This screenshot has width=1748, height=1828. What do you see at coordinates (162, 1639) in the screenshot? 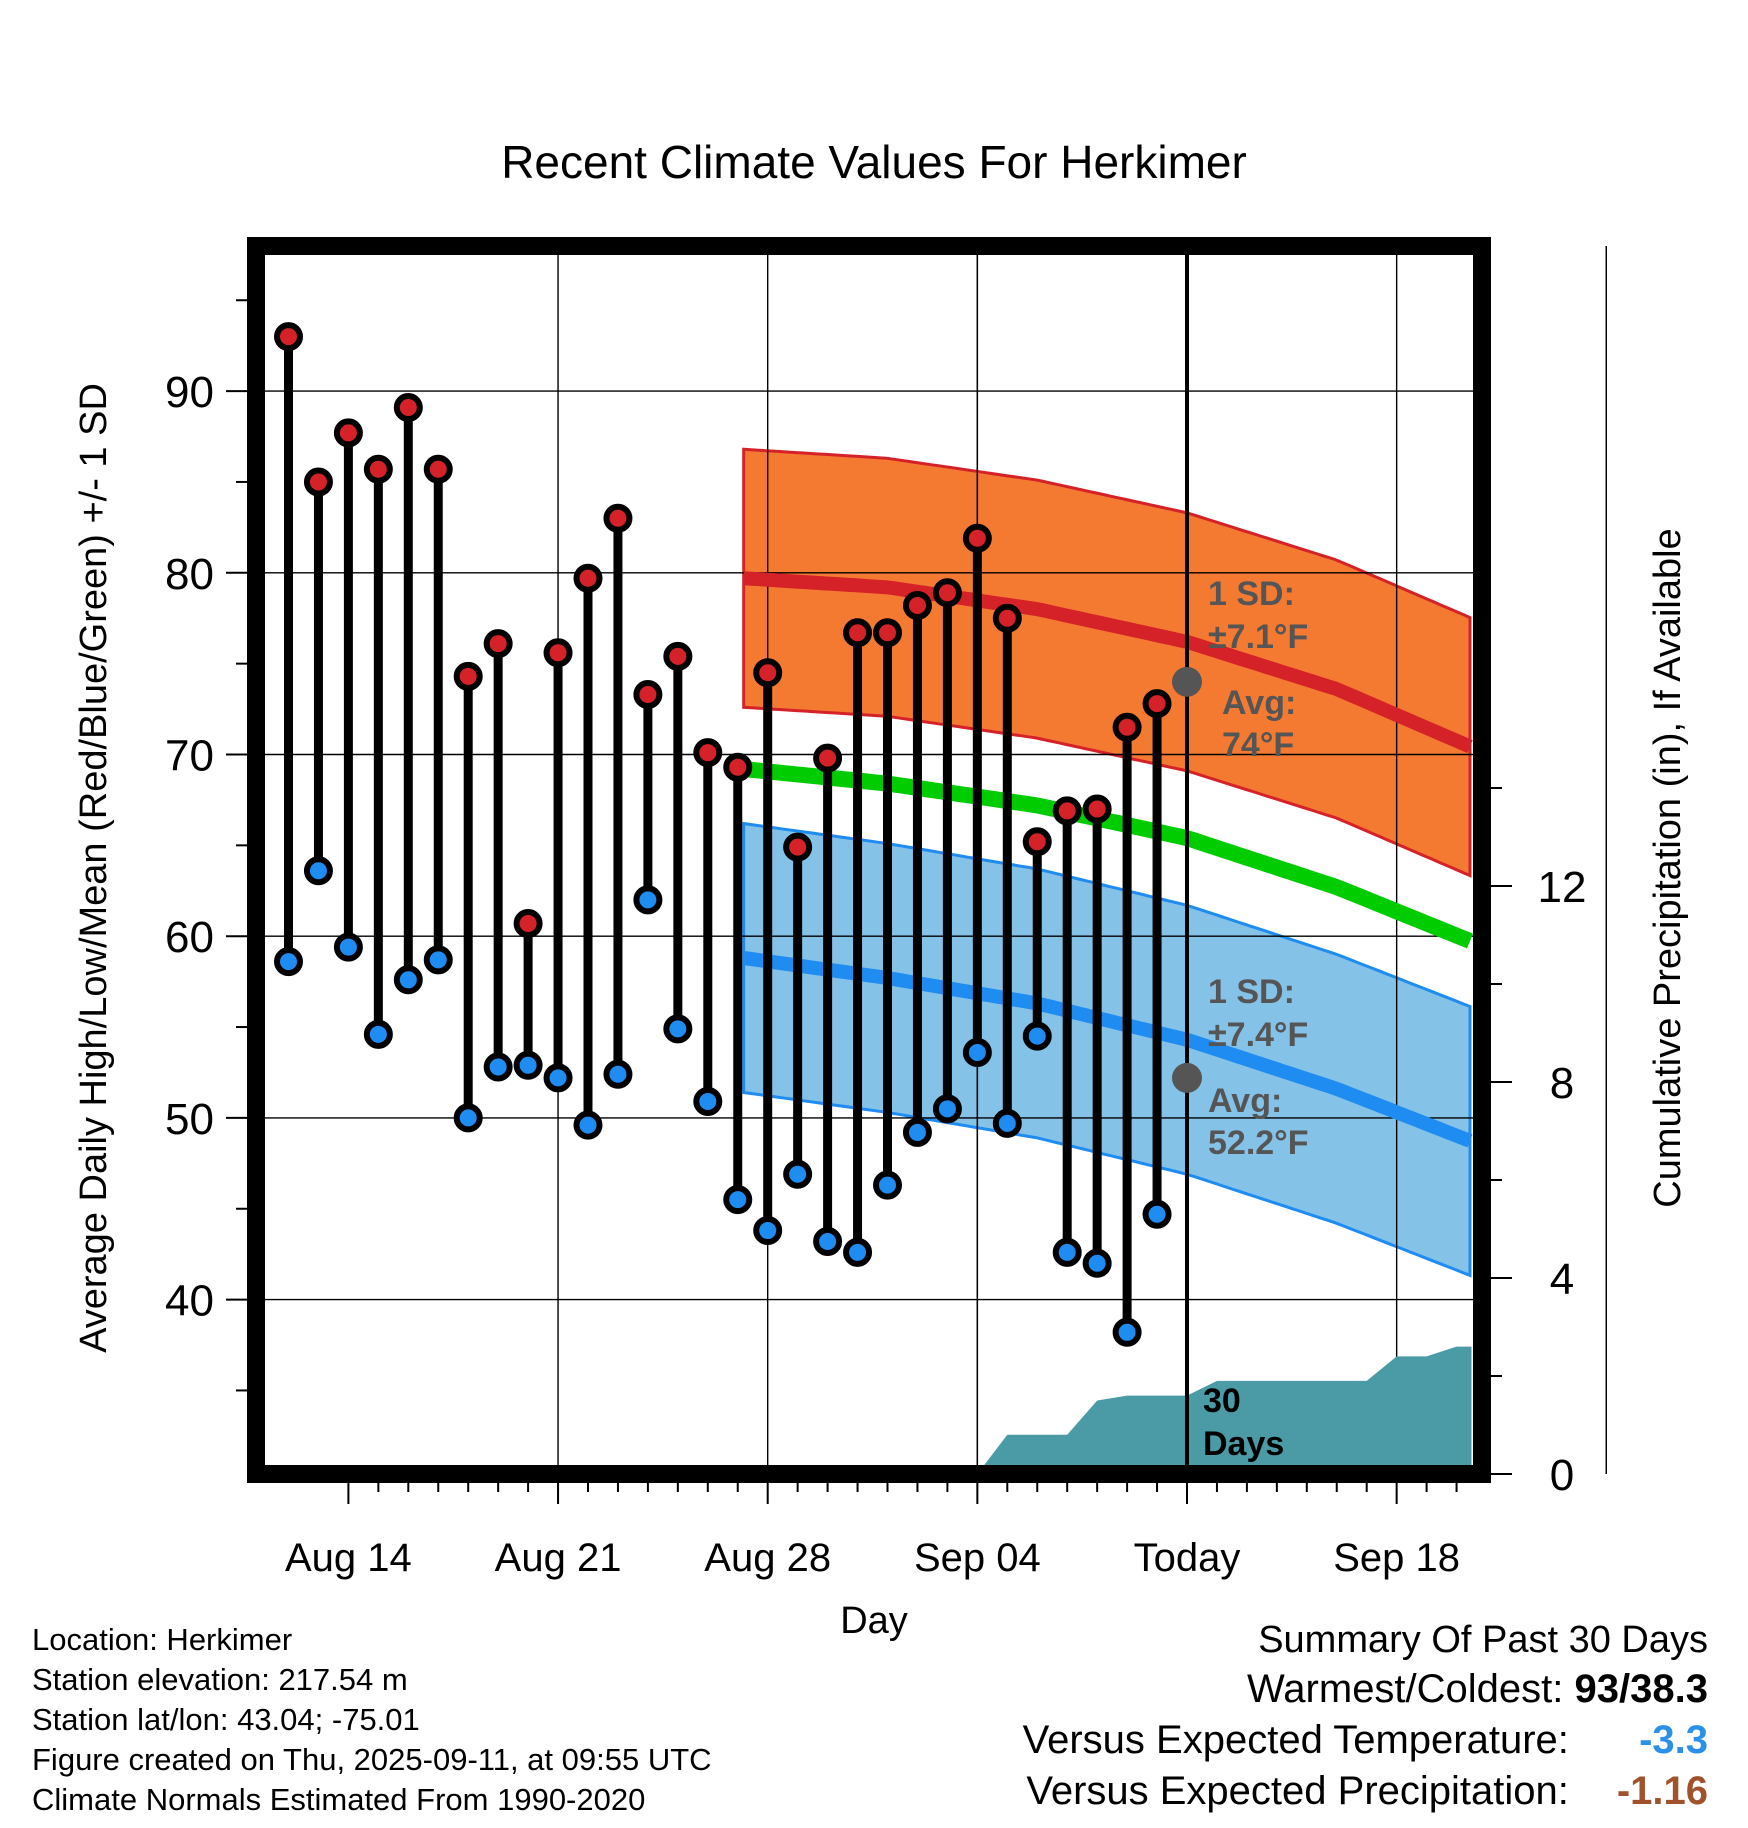
I see `location-text: Location: Herkimer` at bounding box center [162, 1639].